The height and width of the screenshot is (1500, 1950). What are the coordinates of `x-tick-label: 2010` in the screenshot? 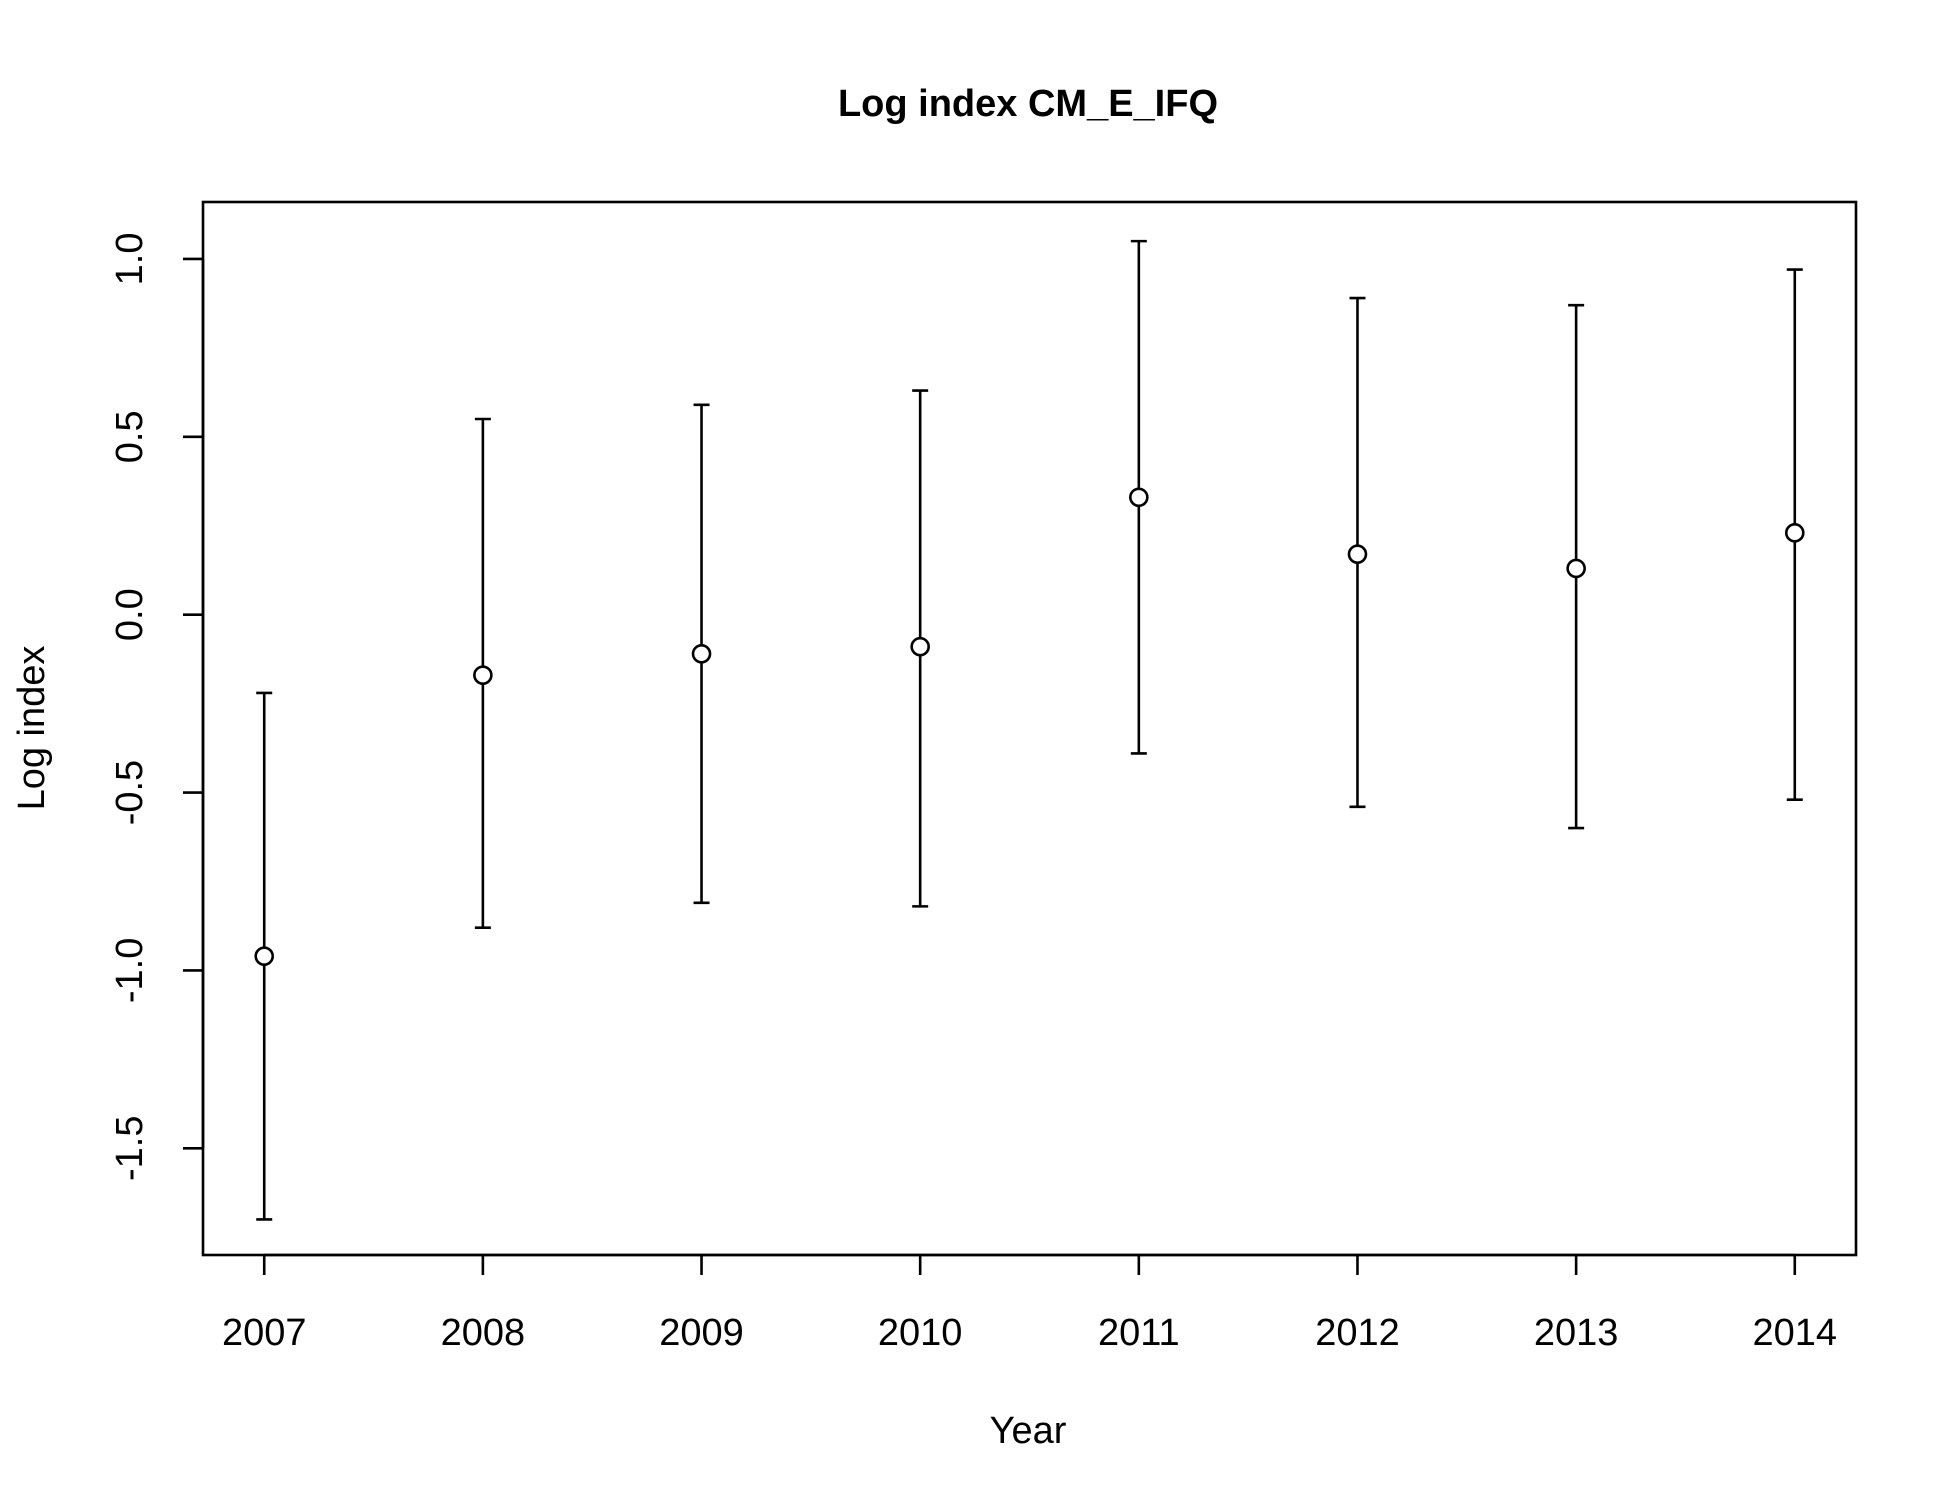 It's located at (920, 1333).